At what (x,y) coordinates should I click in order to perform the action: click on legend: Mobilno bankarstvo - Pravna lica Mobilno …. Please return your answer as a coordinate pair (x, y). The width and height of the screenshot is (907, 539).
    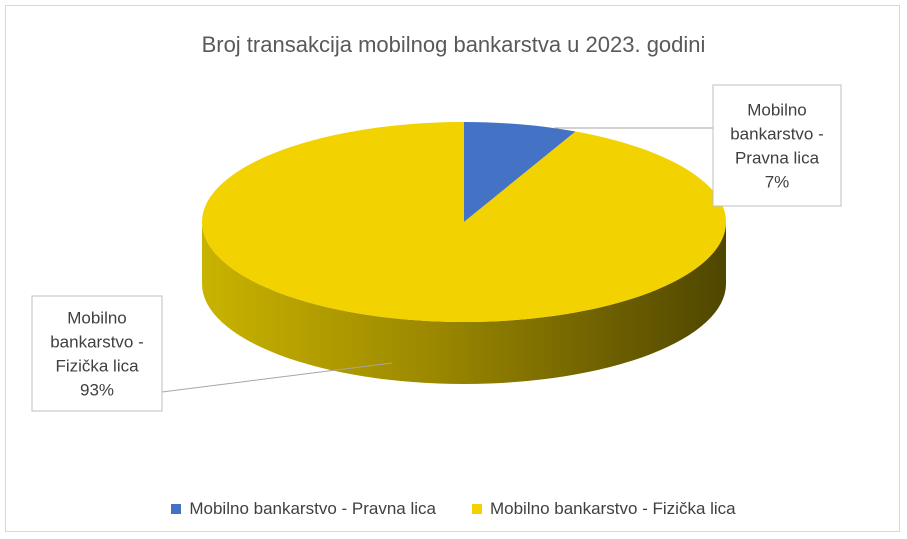
    Looking at the image, I should click on (453, 509).